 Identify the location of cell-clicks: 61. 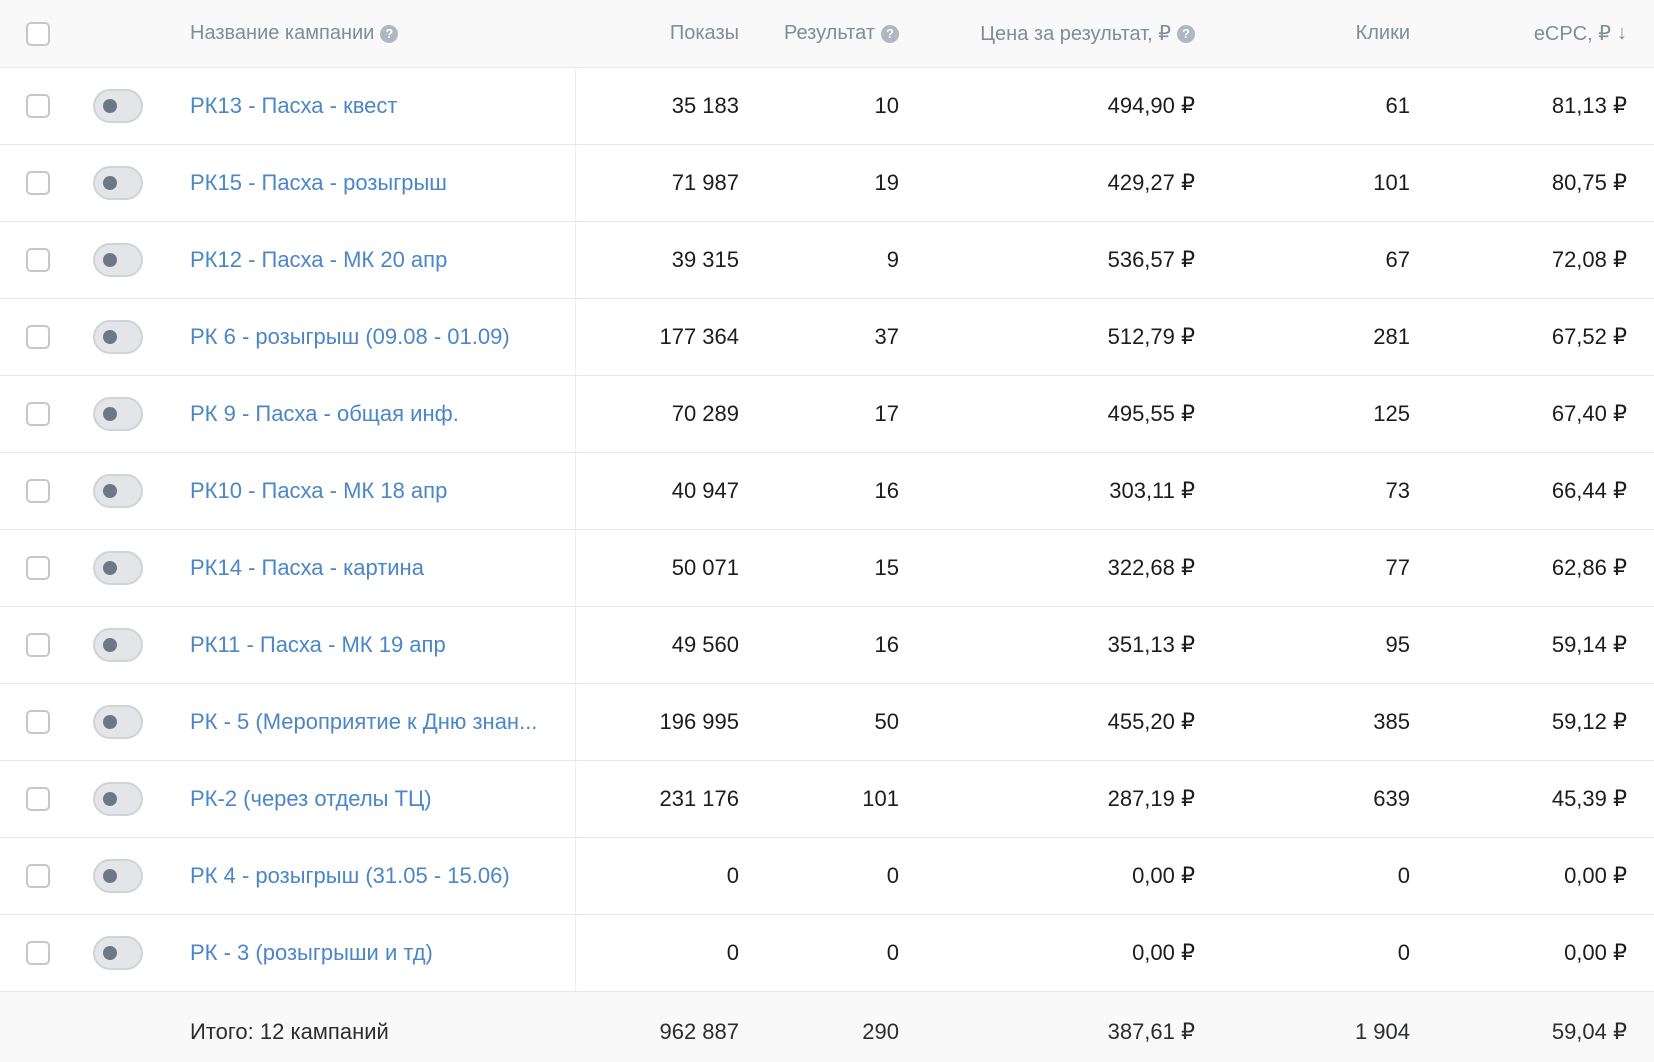
(1397, 105).